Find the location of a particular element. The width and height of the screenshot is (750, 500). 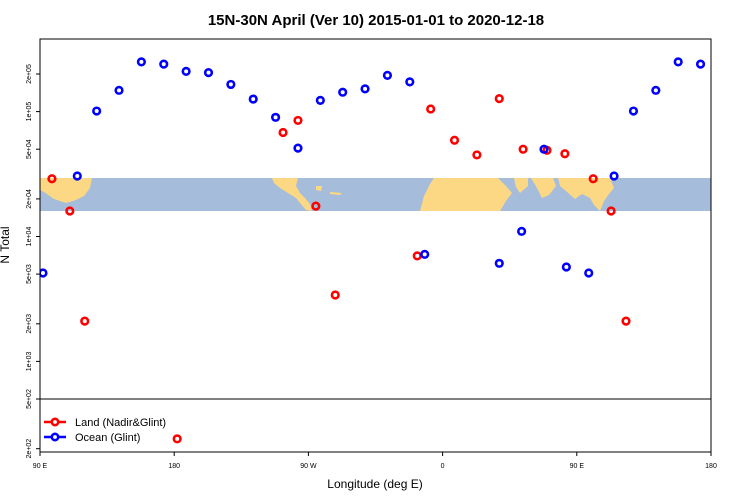

y-tick-label: 1e+03 is located at coordinates (29, 361).